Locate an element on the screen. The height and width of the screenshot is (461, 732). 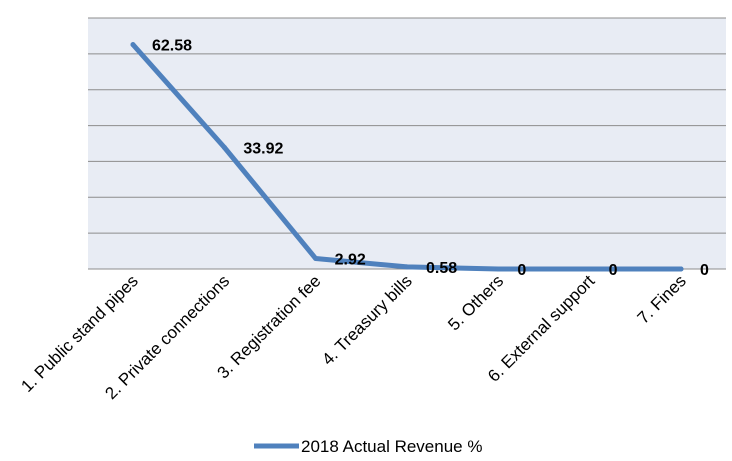
x-tick-label: 7. Fines is located at coordinates (662, 299).